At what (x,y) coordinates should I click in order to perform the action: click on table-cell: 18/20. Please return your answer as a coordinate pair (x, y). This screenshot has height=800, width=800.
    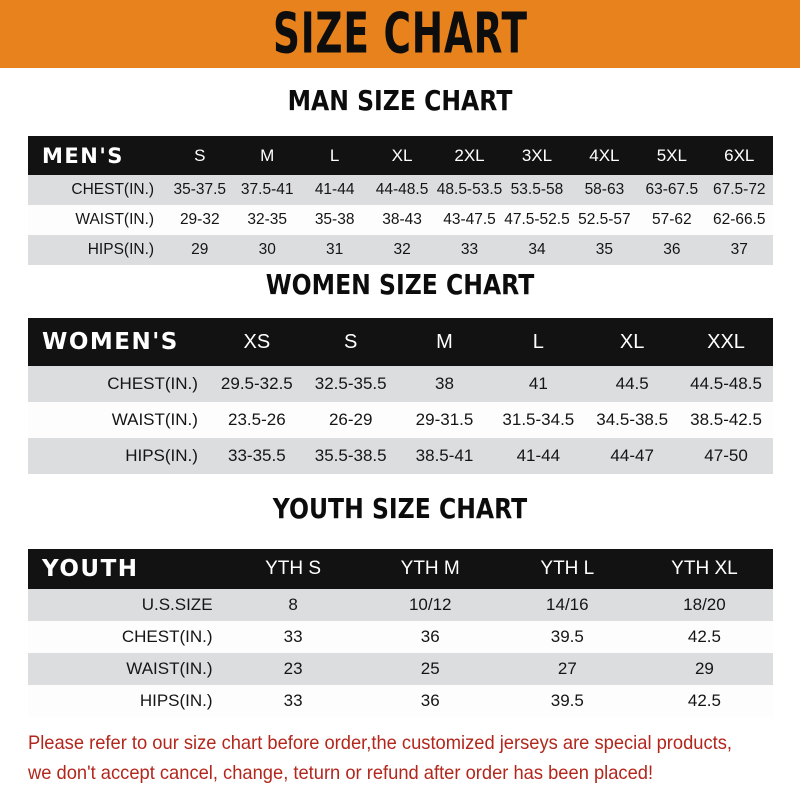
    Looking at the image, I should click on (704, 604).